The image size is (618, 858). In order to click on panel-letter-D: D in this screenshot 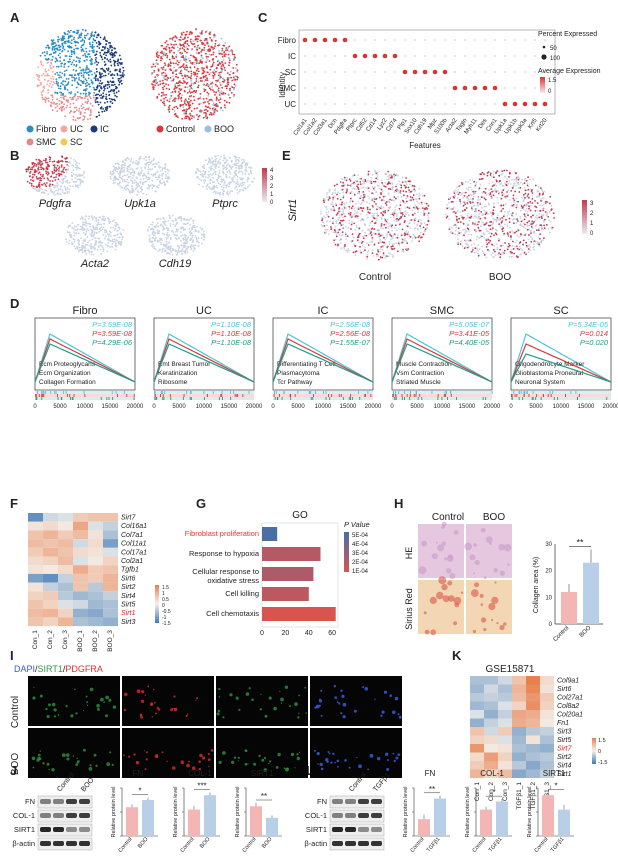, I will do `click(14, 303)`.